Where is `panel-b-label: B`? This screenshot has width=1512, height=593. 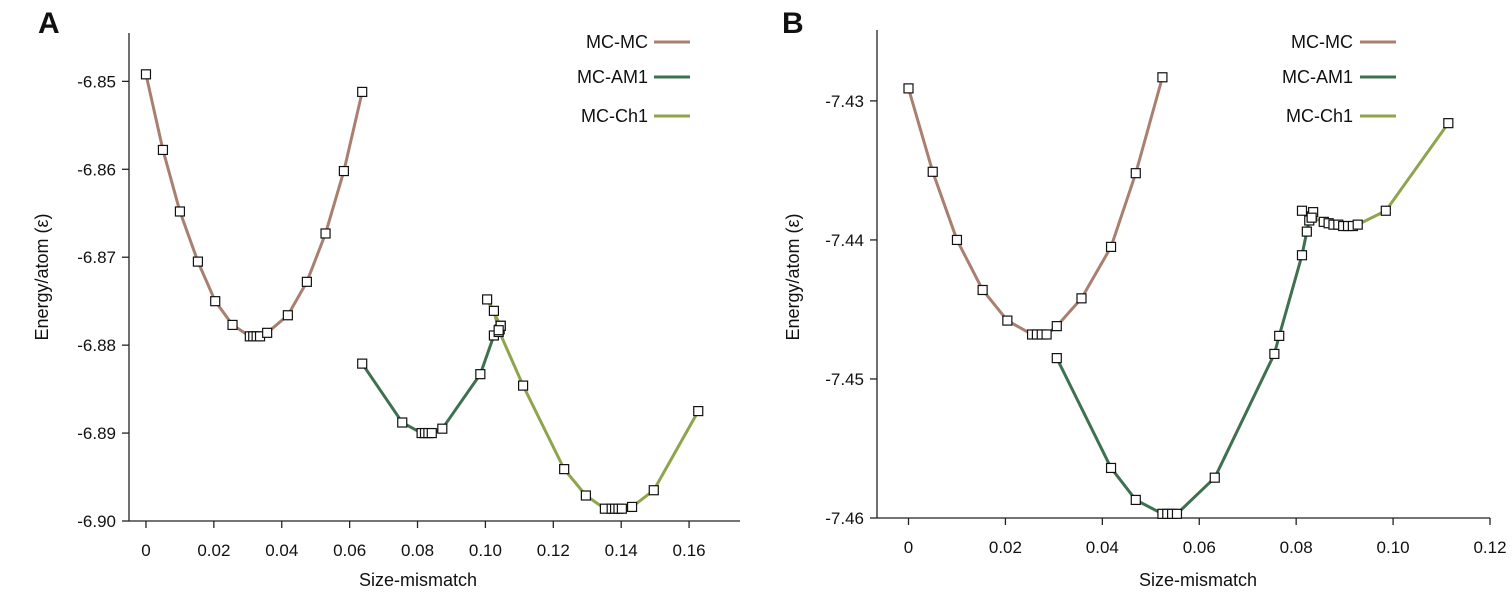
panel-b-label: B is located at coordinates (793, 23).